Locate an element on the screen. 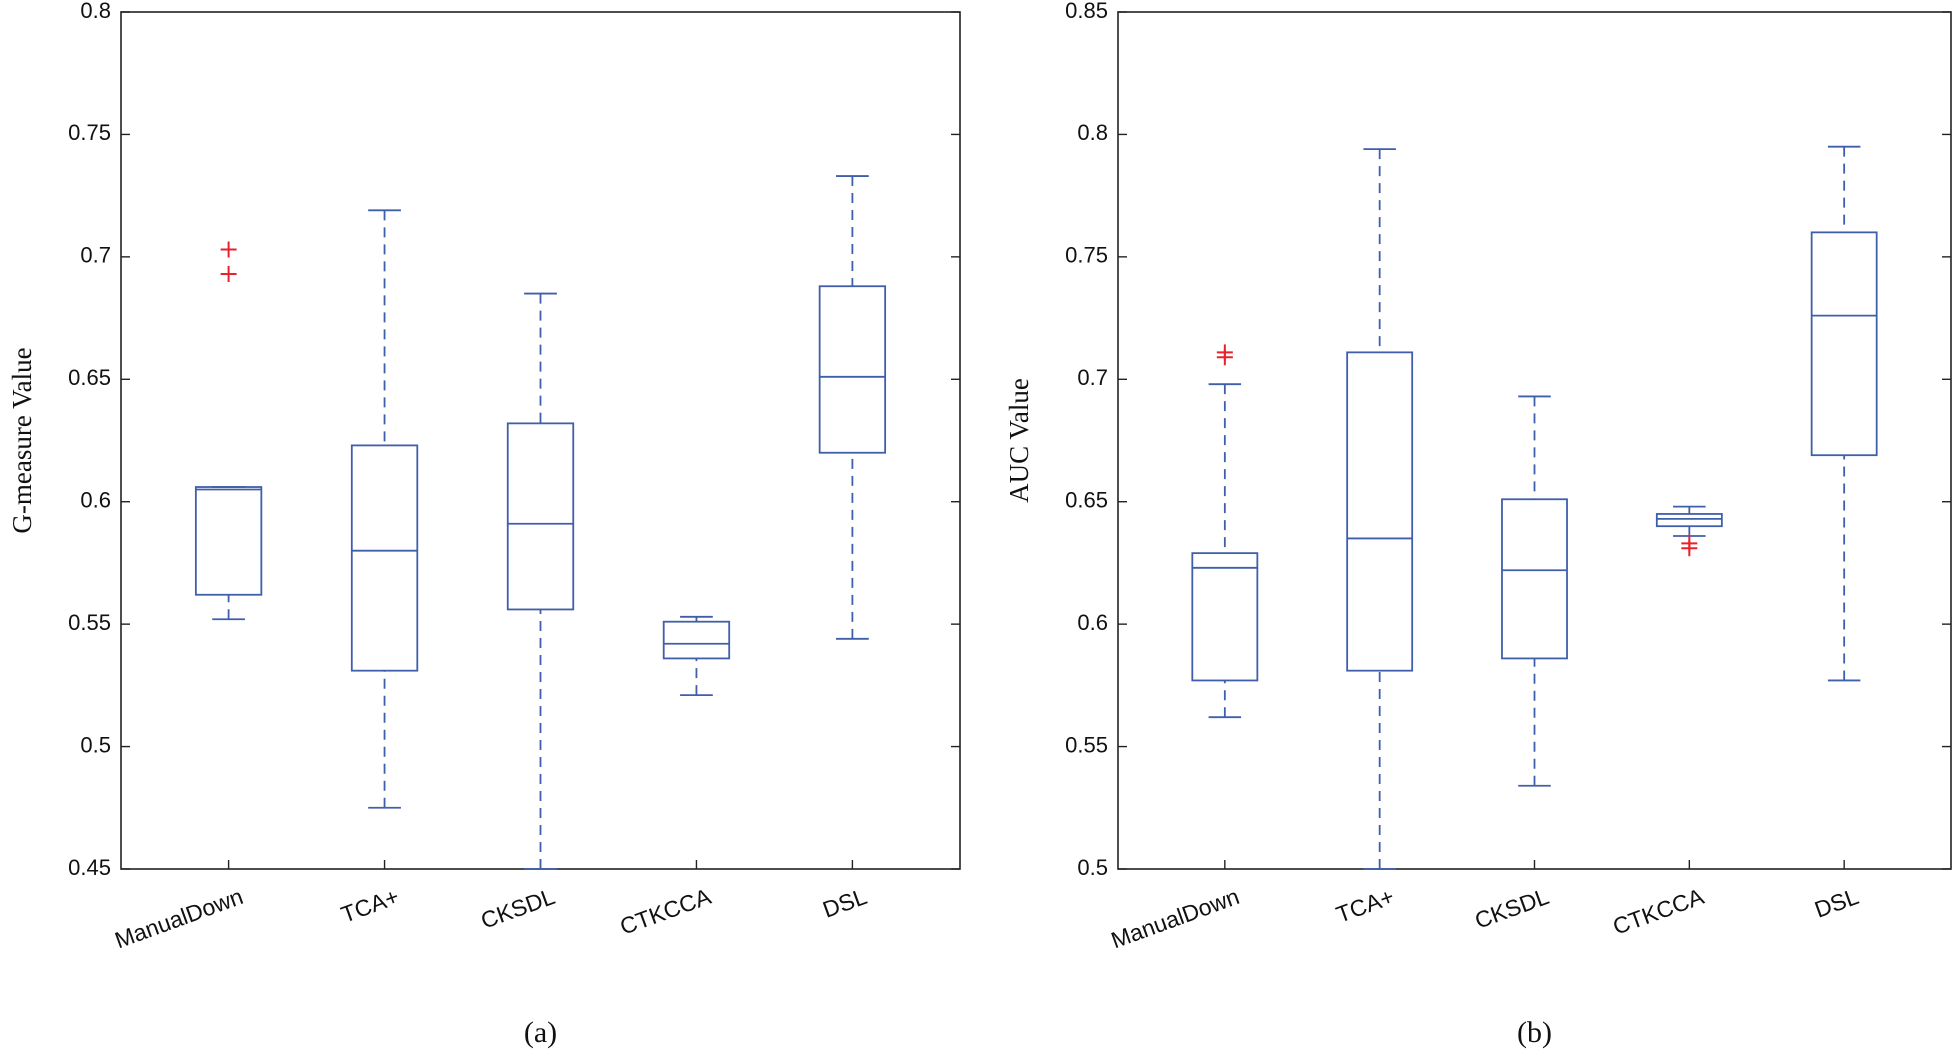  y-axis-label: G-measure Value is located at coordinates (22, 440).